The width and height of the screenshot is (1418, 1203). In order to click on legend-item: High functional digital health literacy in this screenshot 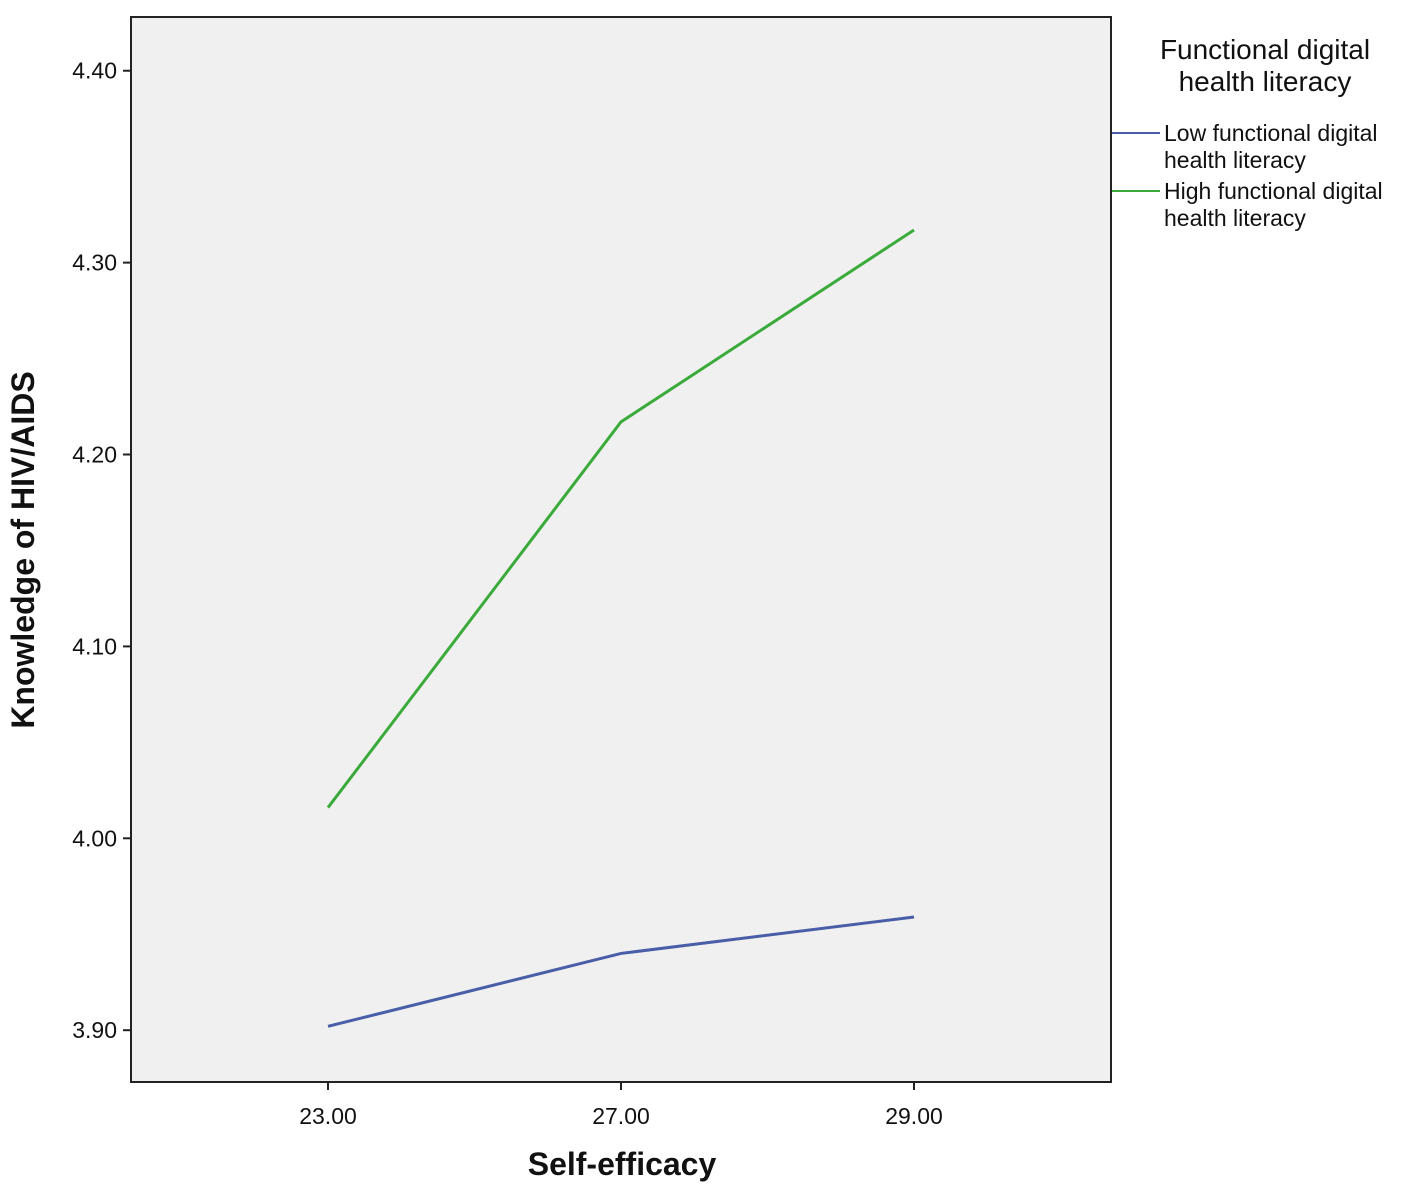, I will do `click(1265, 206)`.